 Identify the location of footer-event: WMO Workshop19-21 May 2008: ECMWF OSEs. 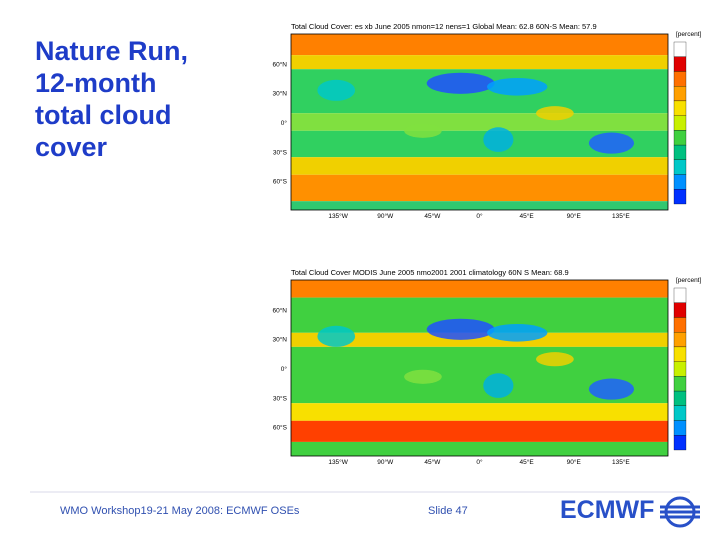
(180, 511).